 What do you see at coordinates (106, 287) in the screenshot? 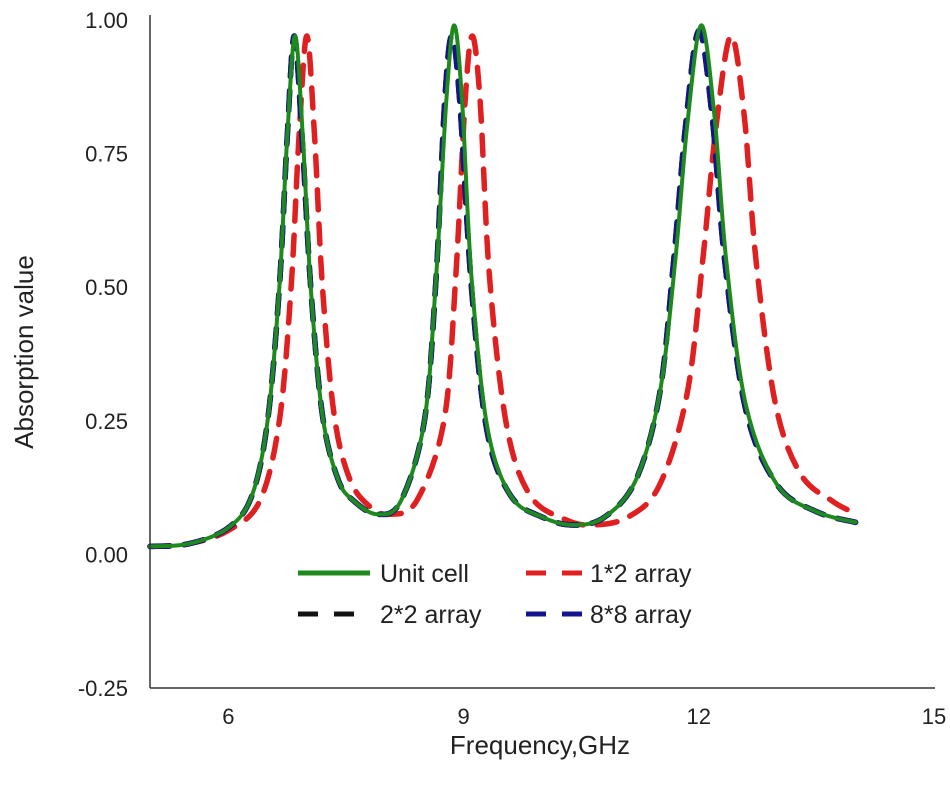
I see `y-tick-label: 0.50` at bounding box center [106, 287].